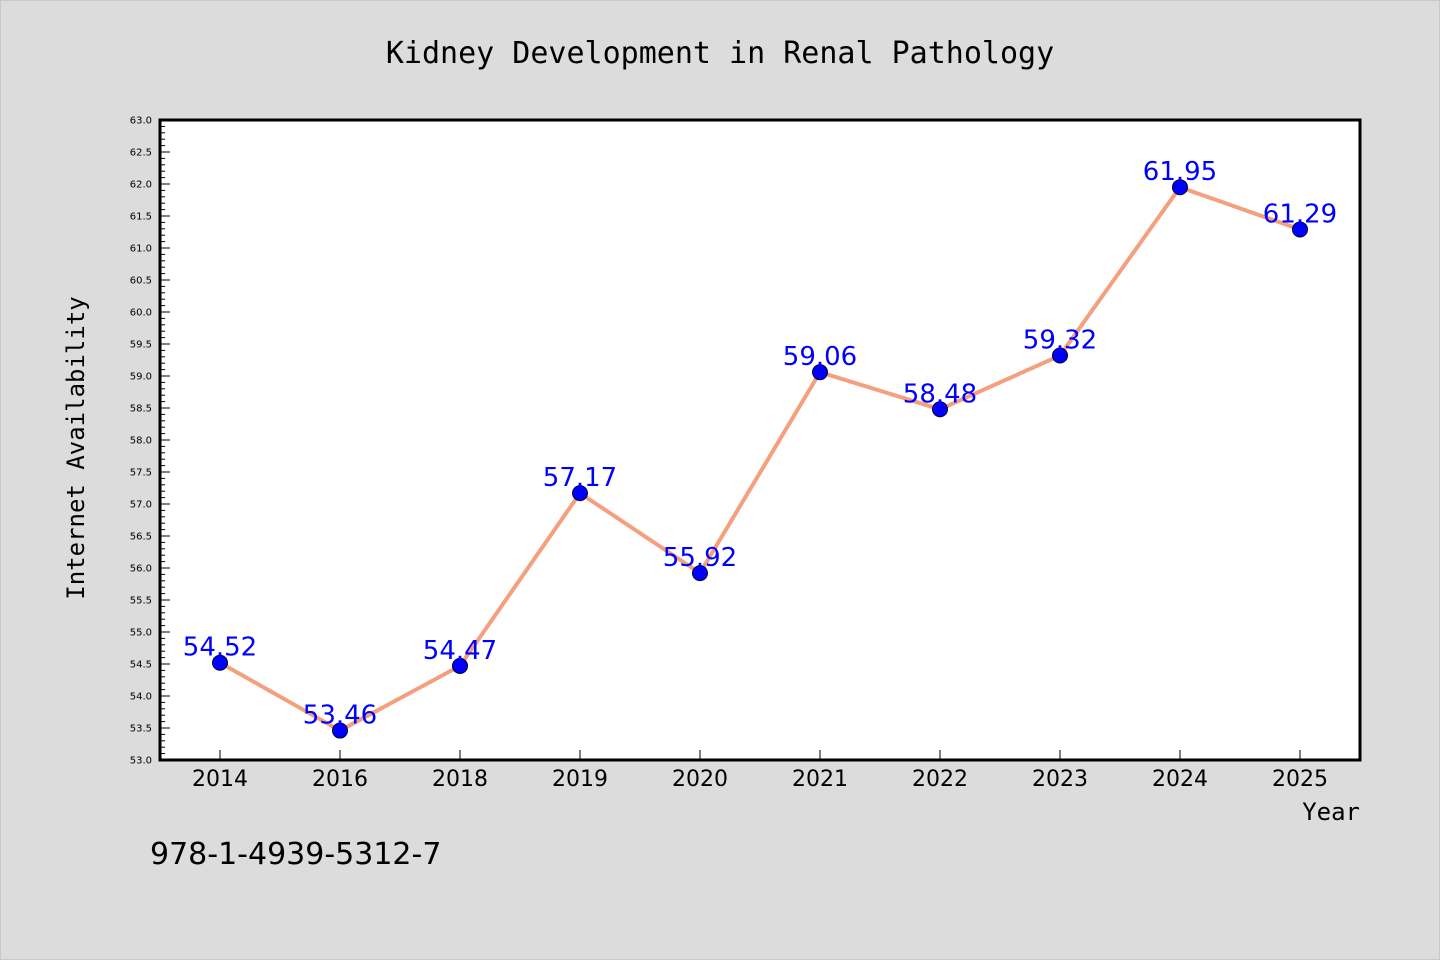 The width and height of the screenshot is (1440, 960). What do you see at coordinates (820, 357) in the screenshot?
I see `data-label: 59.06` at bounding box center [820, 357].